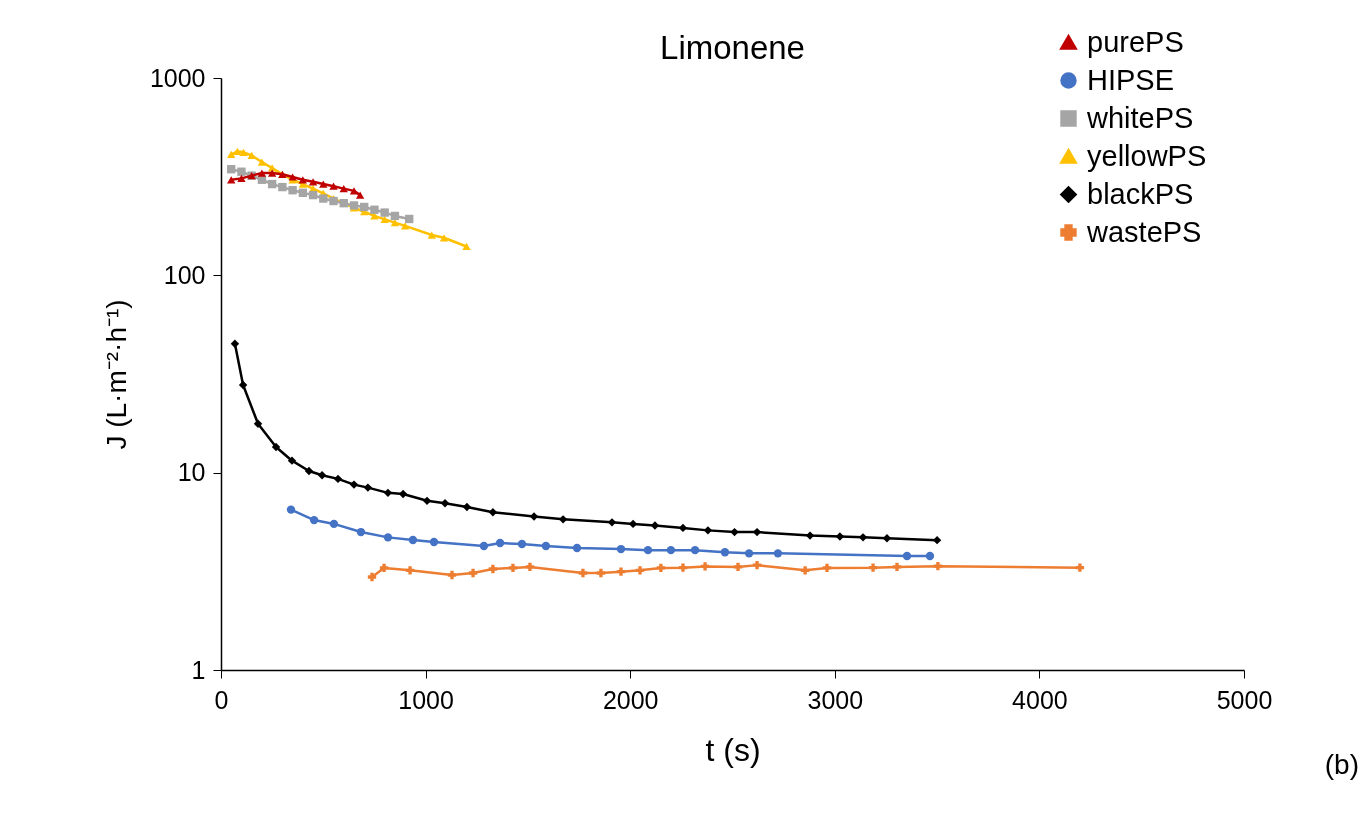 The width and height of the screenshot is (1366, 831). Describe the element at coordinates (198, 669) in the screenshot. I see `y-tick-label: 1` at that location.